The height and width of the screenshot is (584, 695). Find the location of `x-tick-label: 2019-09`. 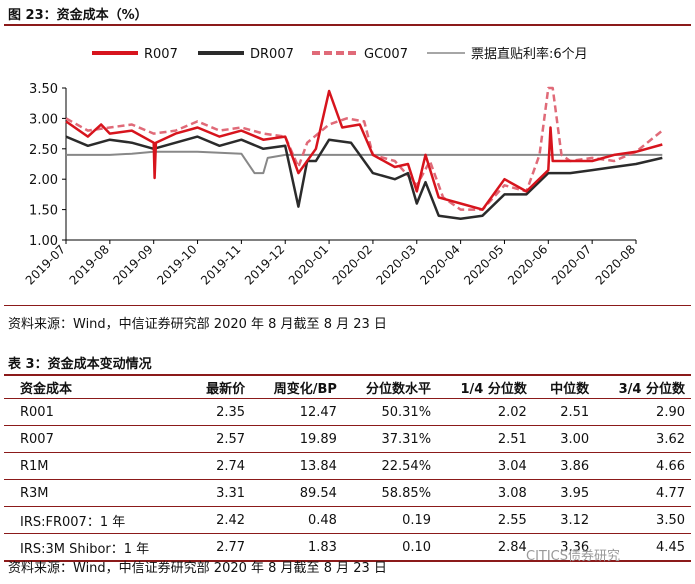

x-tick-label: 2019-09 is located at coordinates (132, 264).